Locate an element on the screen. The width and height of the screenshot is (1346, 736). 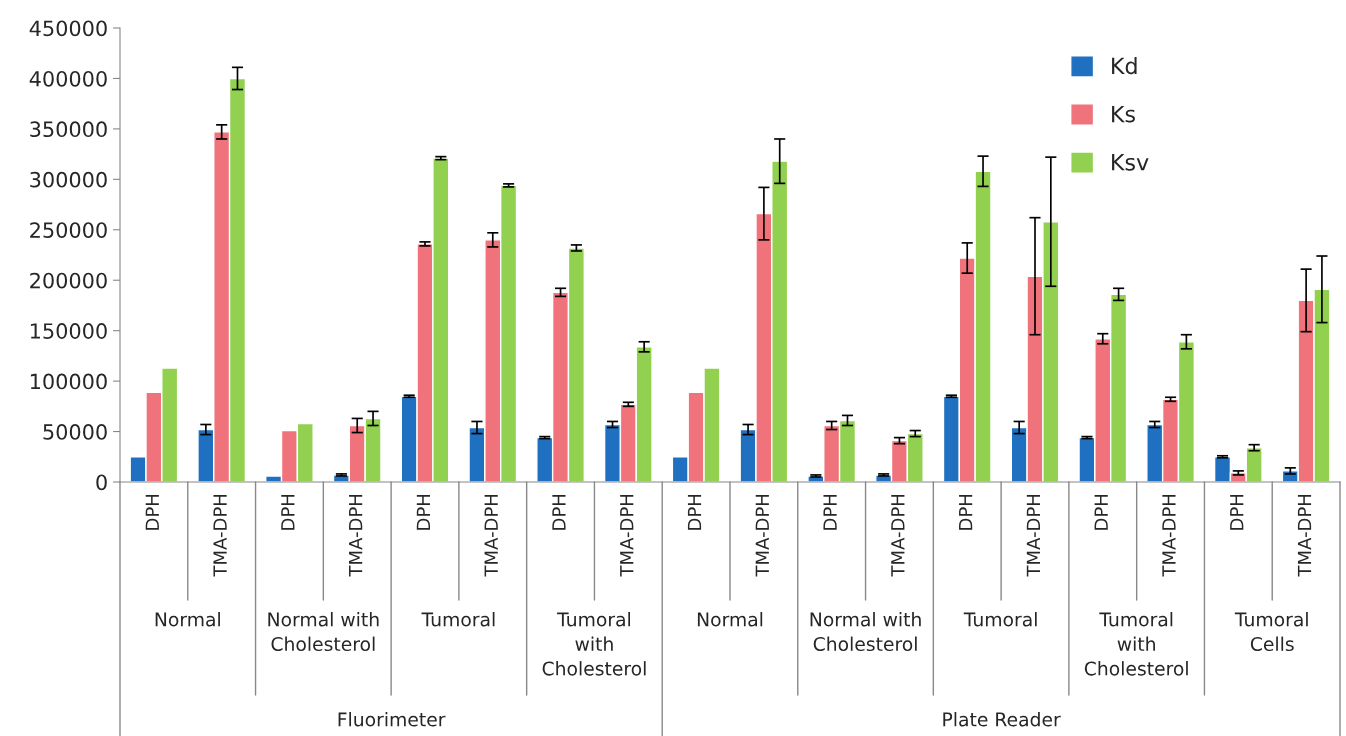
legend-label: Ks is located at coordinates (1123, 114).